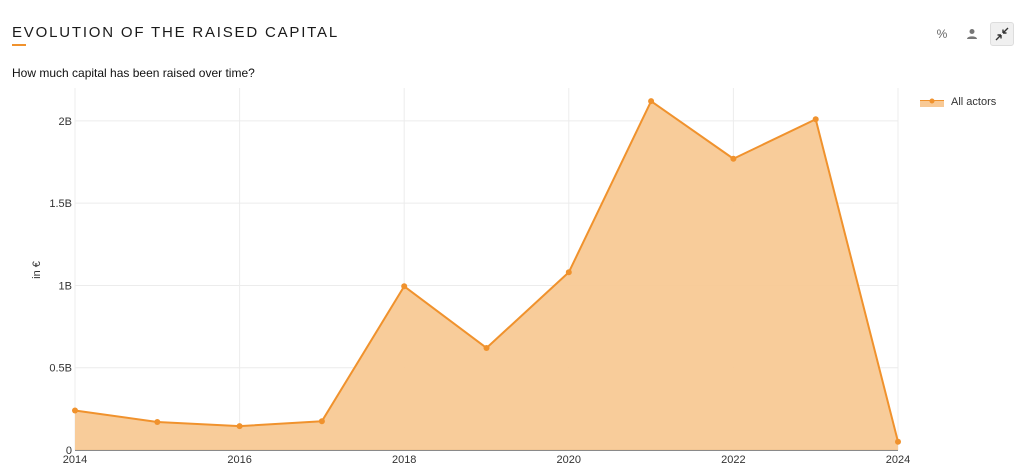  I want to click on y-axis-label: in €, so click(37, 270).